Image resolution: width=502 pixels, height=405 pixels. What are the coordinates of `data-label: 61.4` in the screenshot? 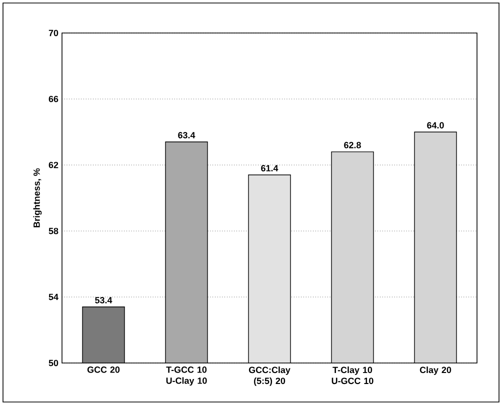 It's located at (269, 168).